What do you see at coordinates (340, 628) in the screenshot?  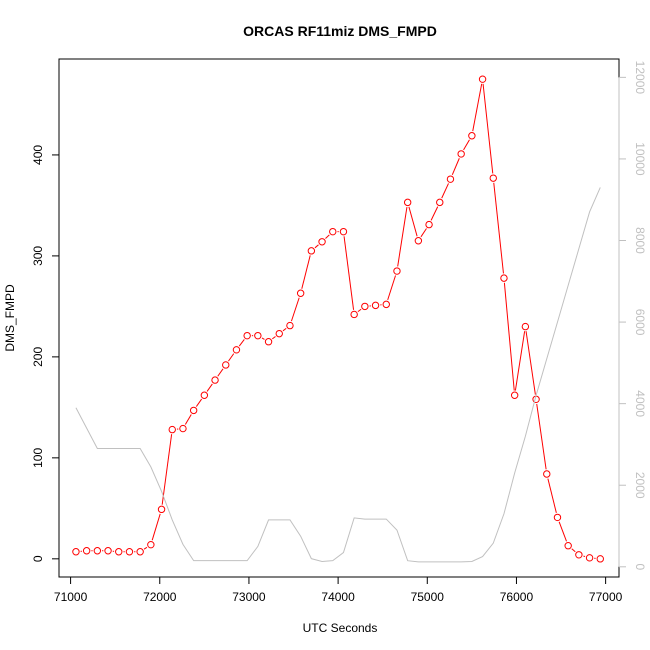 I see `x-axis-title: UTC Seconds` at bounding box center [340, 628].